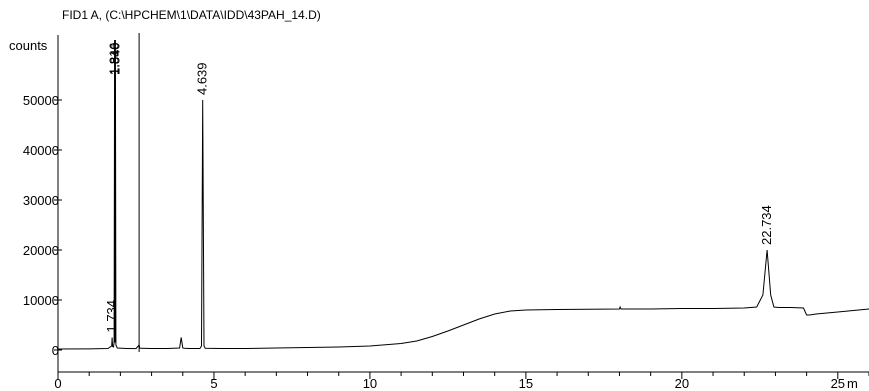 The image size is (869, 391). I want to click on y-tick-label: 20000, so click(41, 250).